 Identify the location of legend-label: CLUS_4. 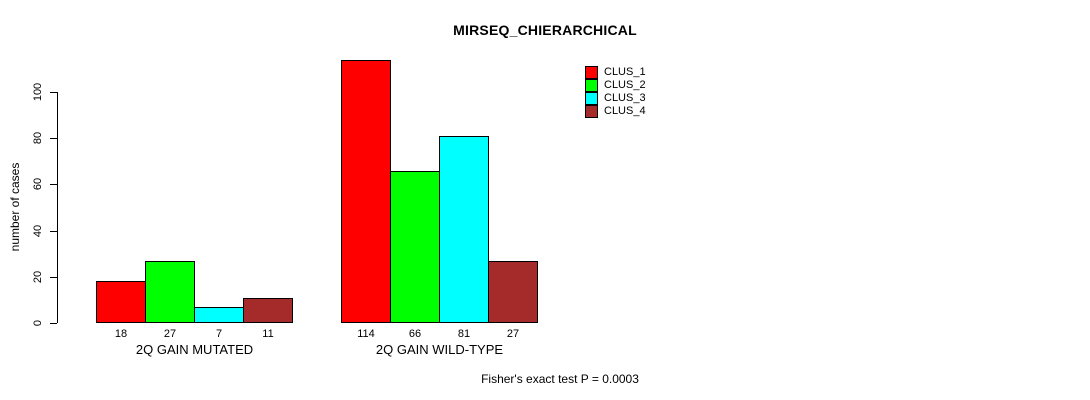
(625, 111).